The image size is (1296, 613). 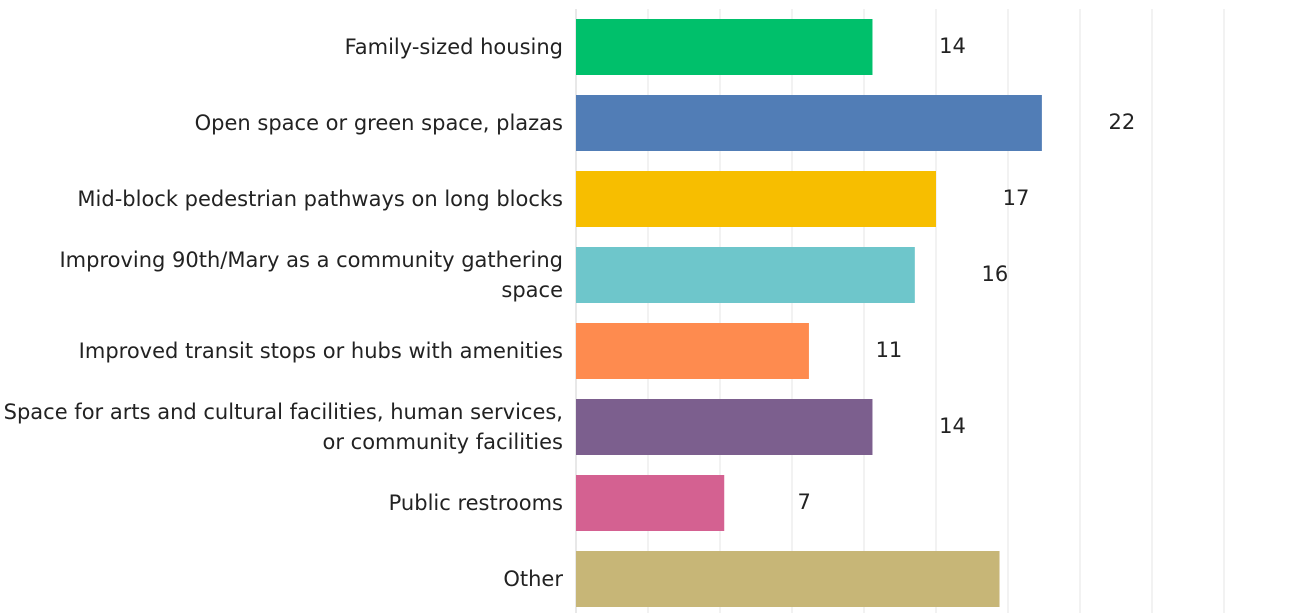 I want to click on value-label: 17, so click(x=1016, y=198).